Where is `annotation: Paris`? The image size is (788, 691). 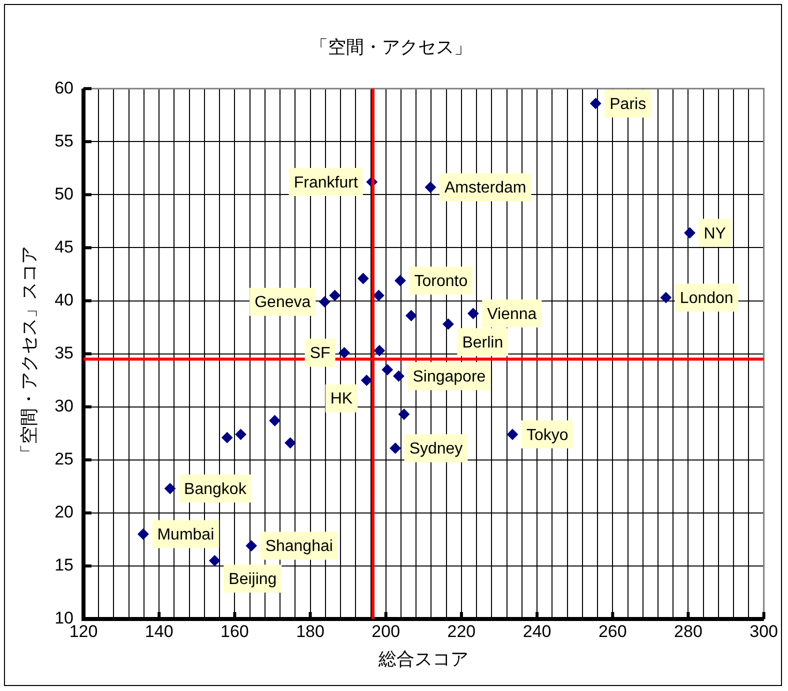 annotation: Paris is located at coordinates (628, 104).